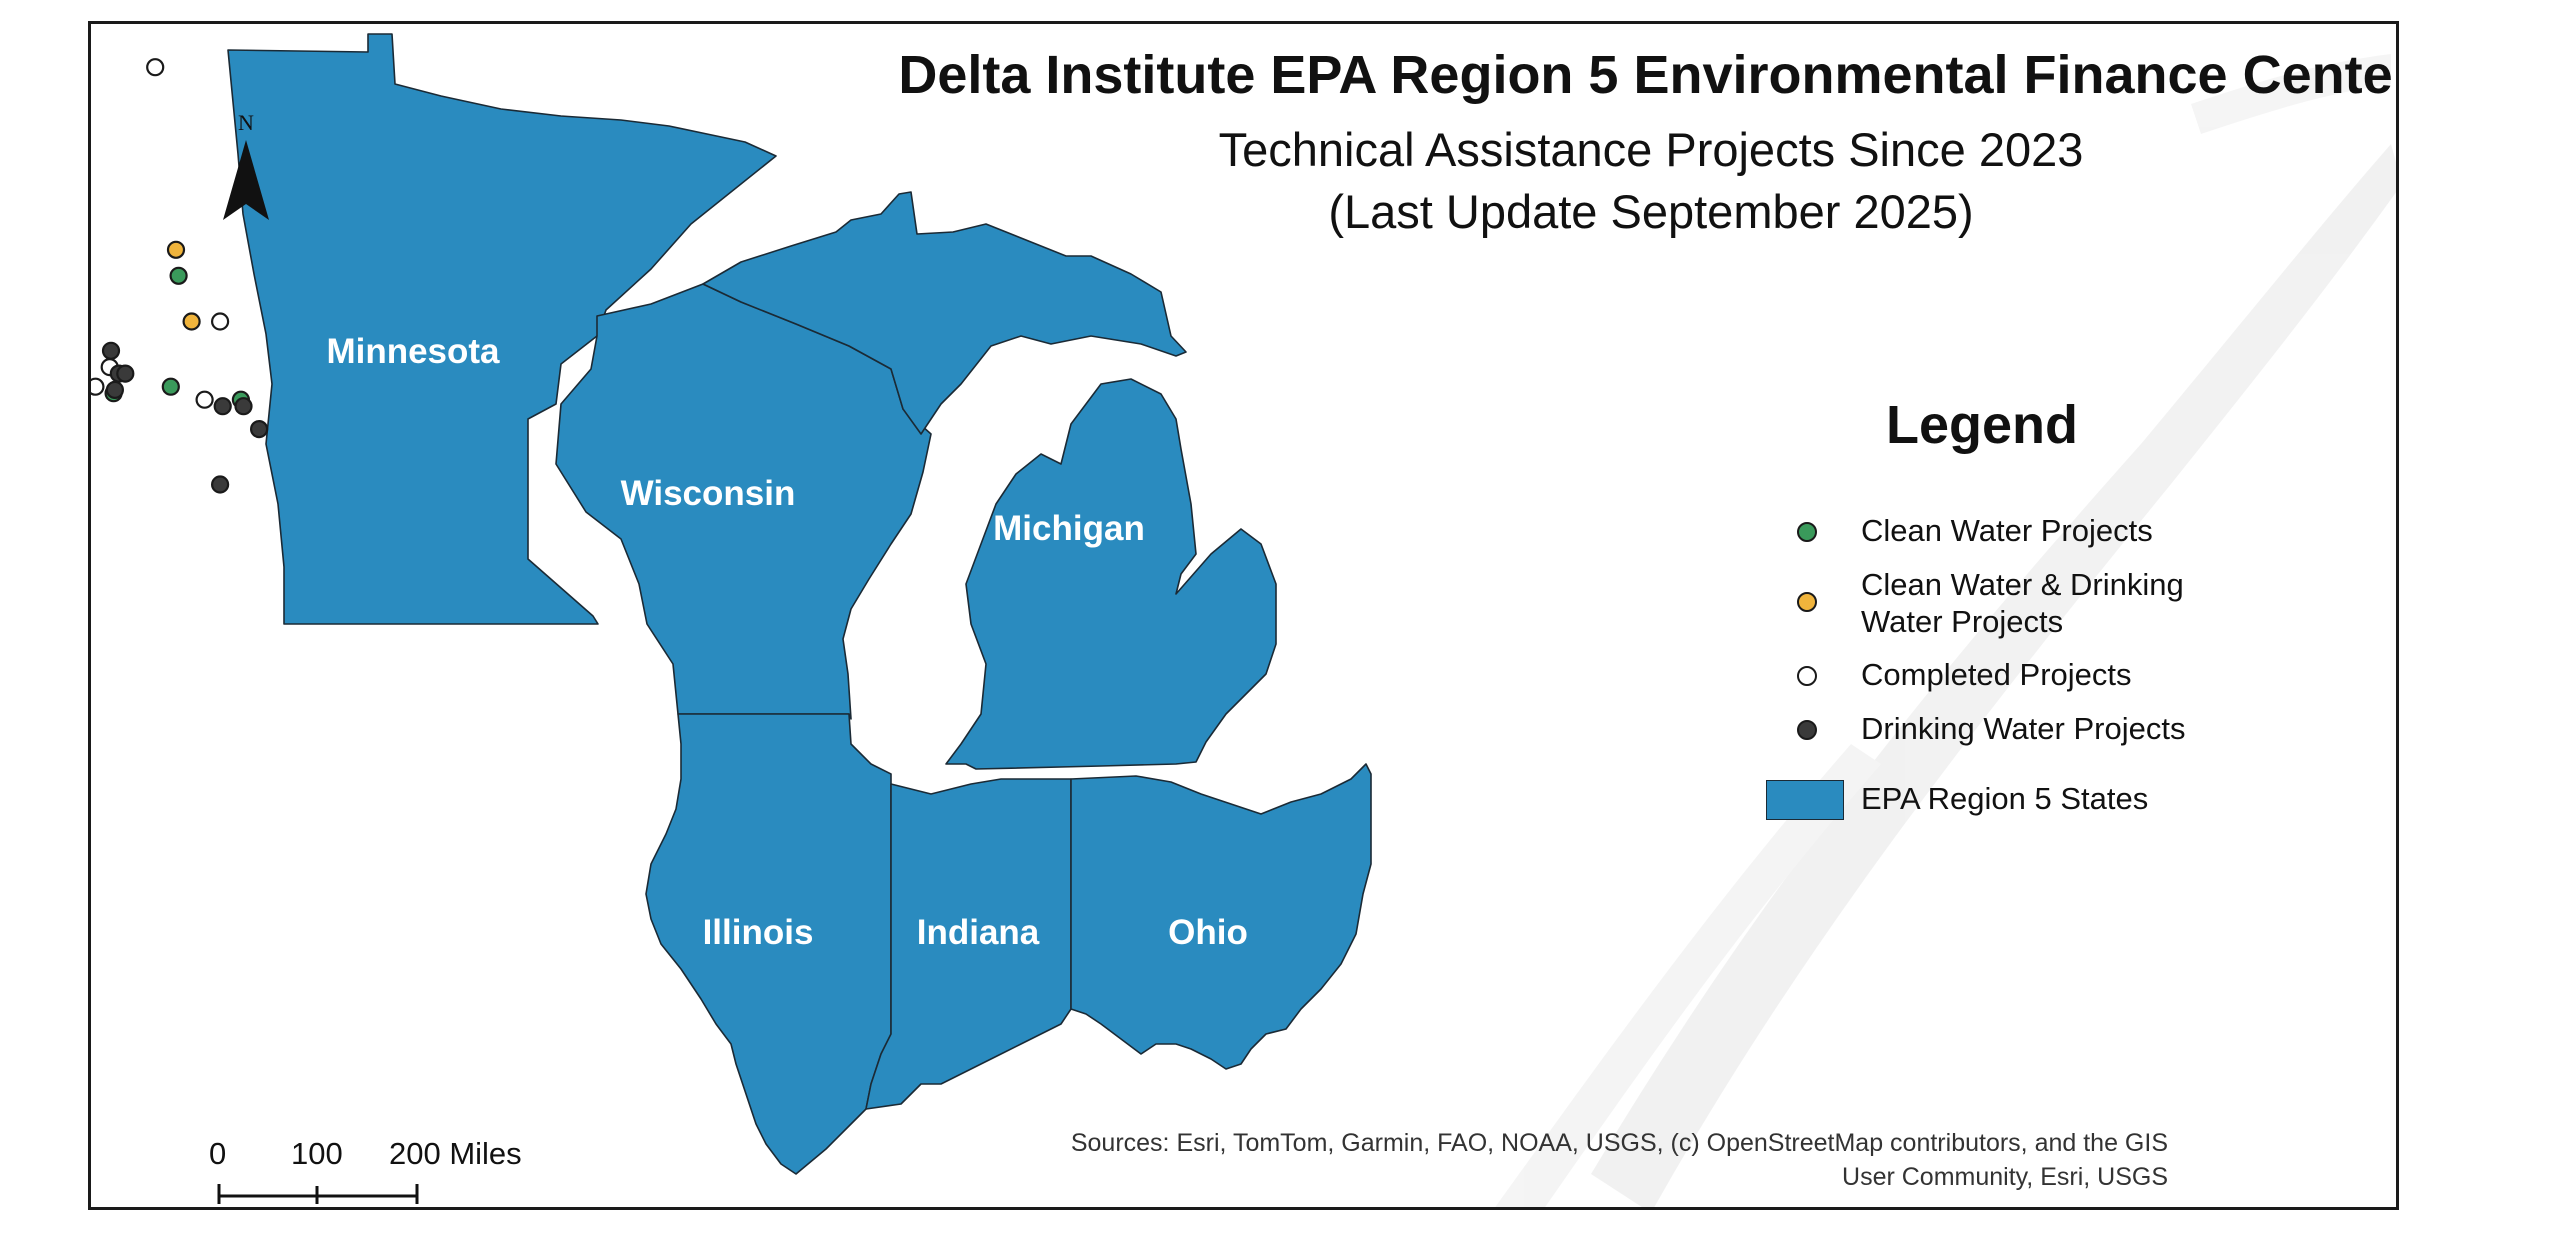 The image size is (2560, 1256). What do you see at coordinates (413, 351) in the screenshot?
I see `state-label-minnesota: Minnesota` at bounding box center [413, 351].